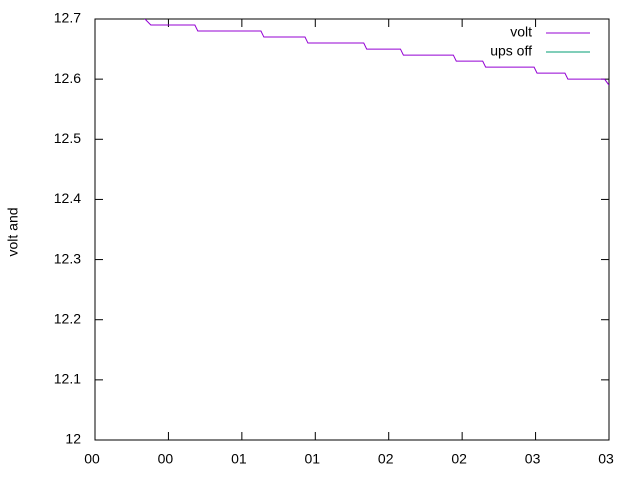 The height and width of the screenshot is (480, 640). Describe the element at coordinates (511, 51) in the screenshot. I see `legend-label: ups off` at that location.